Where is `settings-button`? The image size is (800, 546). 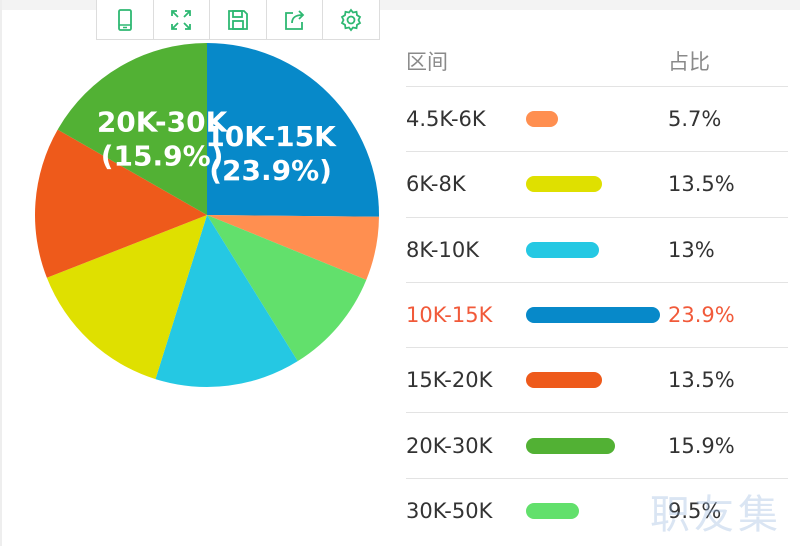 settings-button is located at coordinates (351, 19).